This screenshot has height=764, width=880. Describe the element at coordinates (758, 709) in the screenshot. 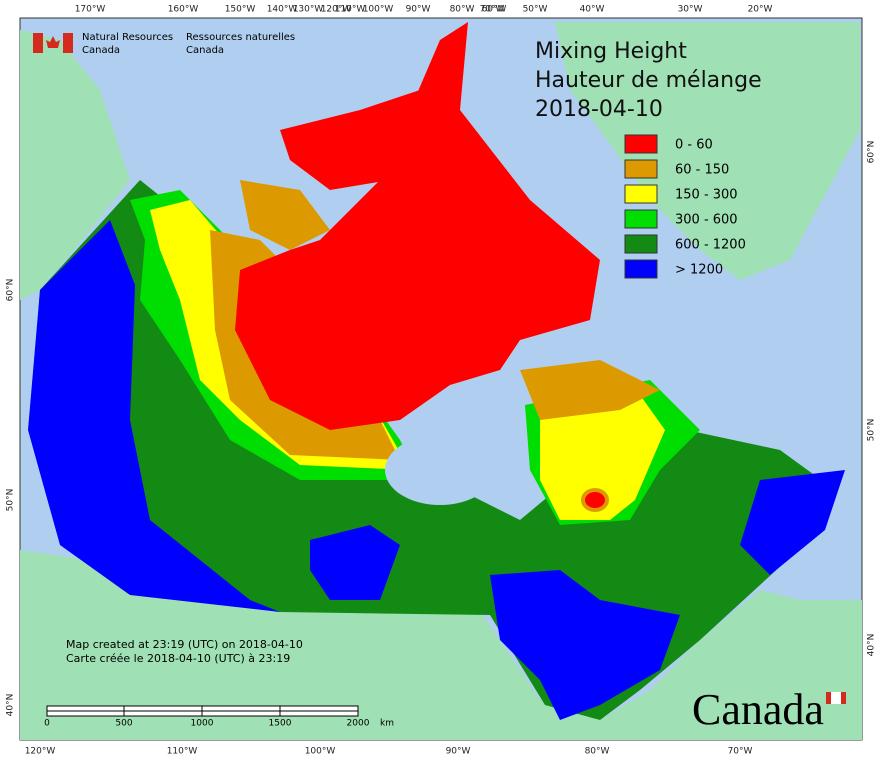

I see `wordmark: Canada` at that location.